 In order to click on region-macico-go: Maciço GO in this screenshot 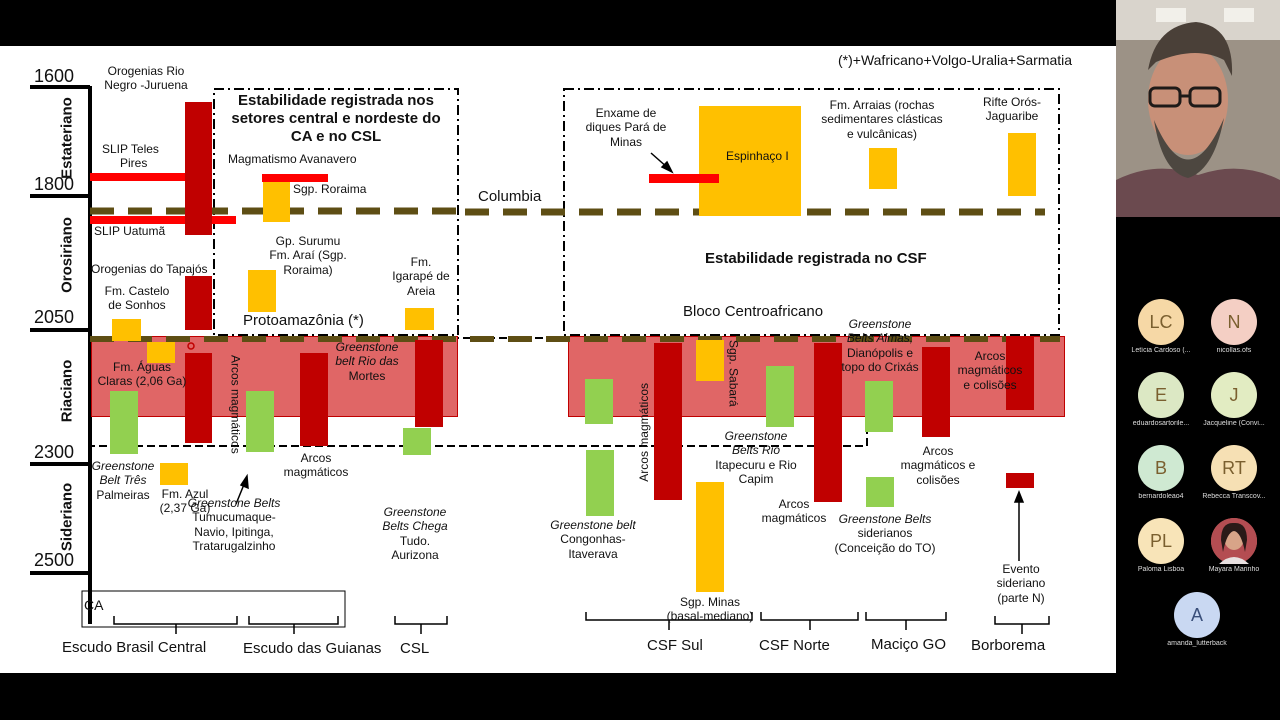, I will do `click(909, 644)`.